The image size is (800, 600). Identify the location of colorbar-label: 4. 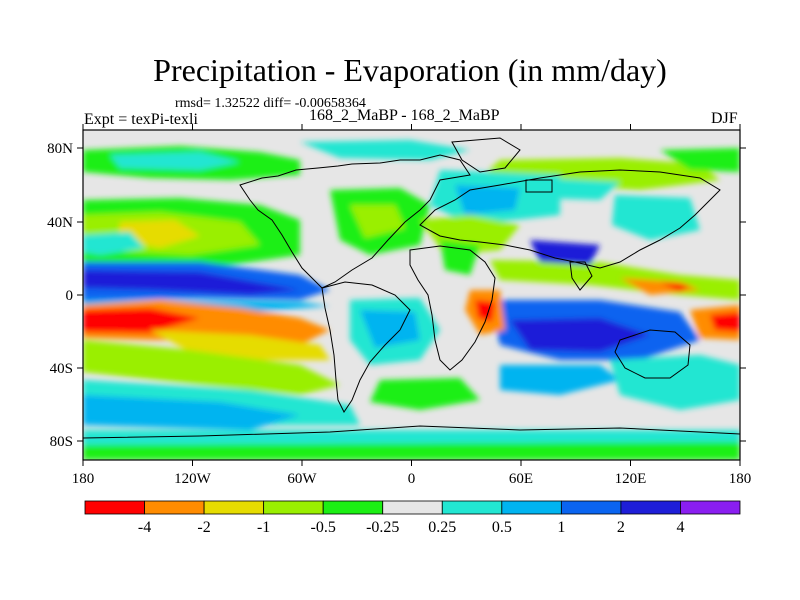
(680, 527).